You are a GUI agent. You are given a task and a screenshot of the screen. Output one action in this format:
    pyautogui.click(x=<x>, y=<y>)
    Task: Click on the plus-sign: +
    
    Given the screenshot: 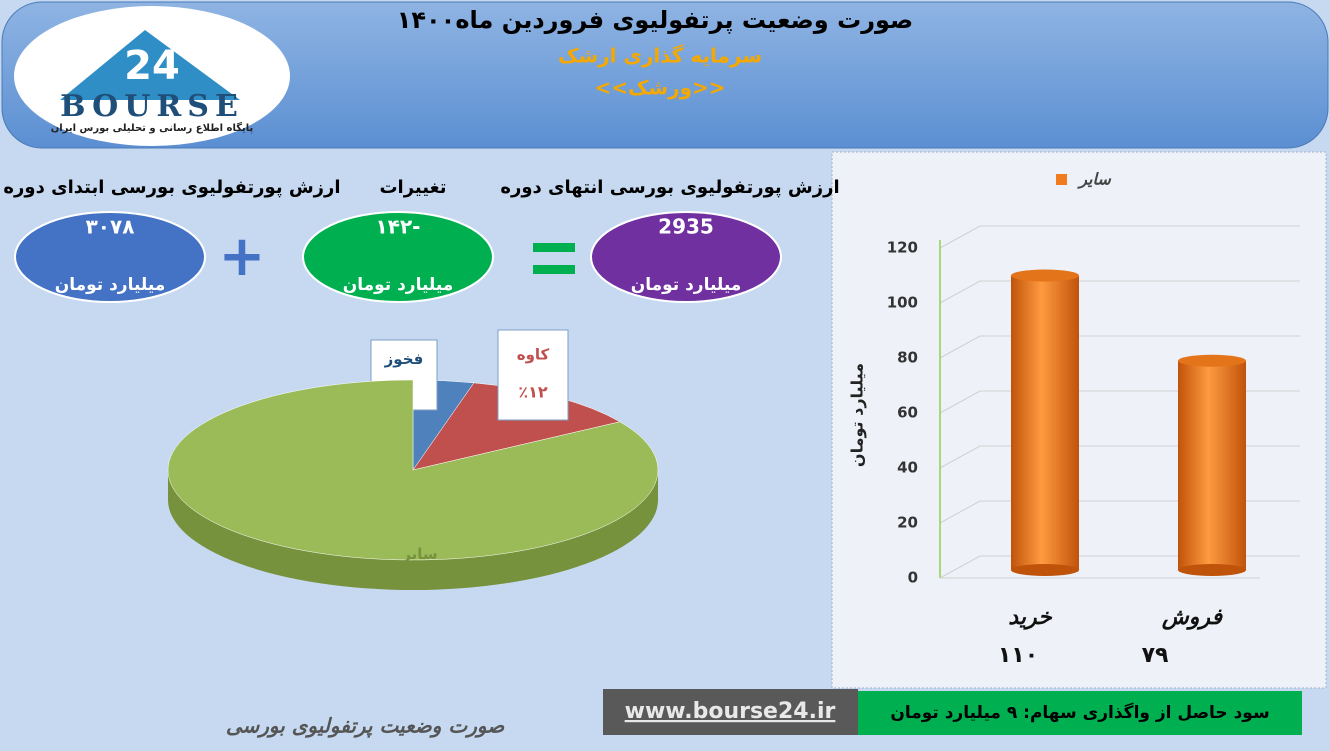 What is the action you would take?
    pyautogui.click(x=242, y=256)
    